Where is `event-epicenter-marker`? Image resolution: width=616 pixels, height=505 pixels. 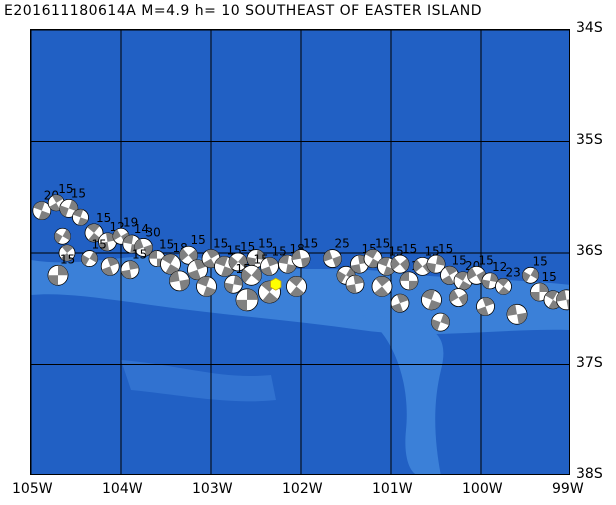
event-epicenter-marker is located at coordinates (276, 284).